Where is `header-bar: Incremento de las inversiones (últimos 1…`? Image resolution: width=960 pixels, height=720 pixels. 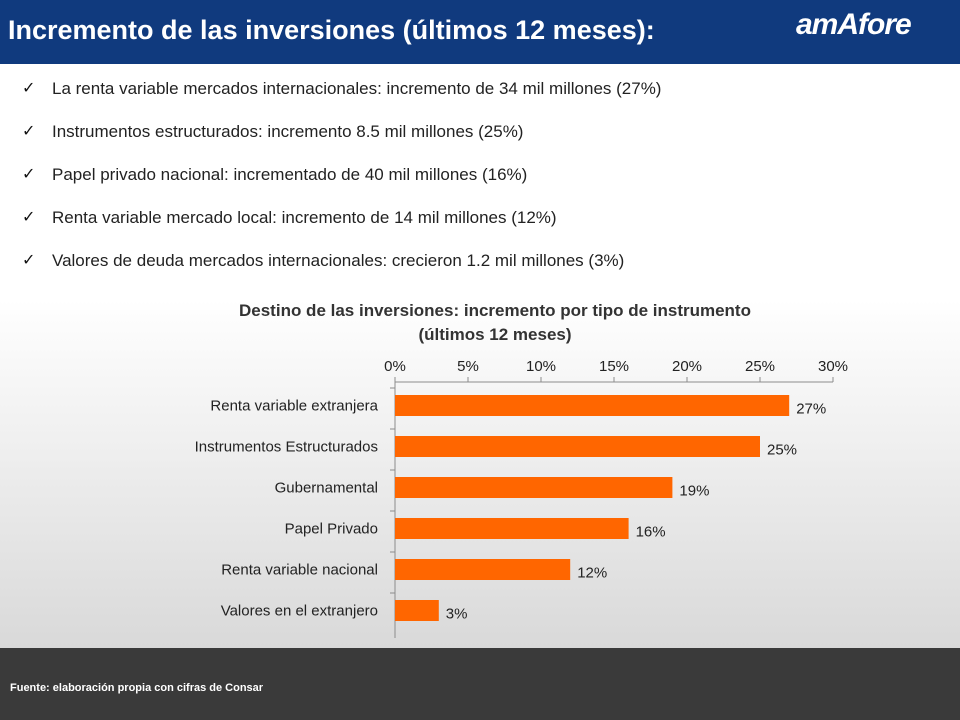 header-bar: Incremento de las inversiones (últimos 1… is located at coordinates (480, 32).